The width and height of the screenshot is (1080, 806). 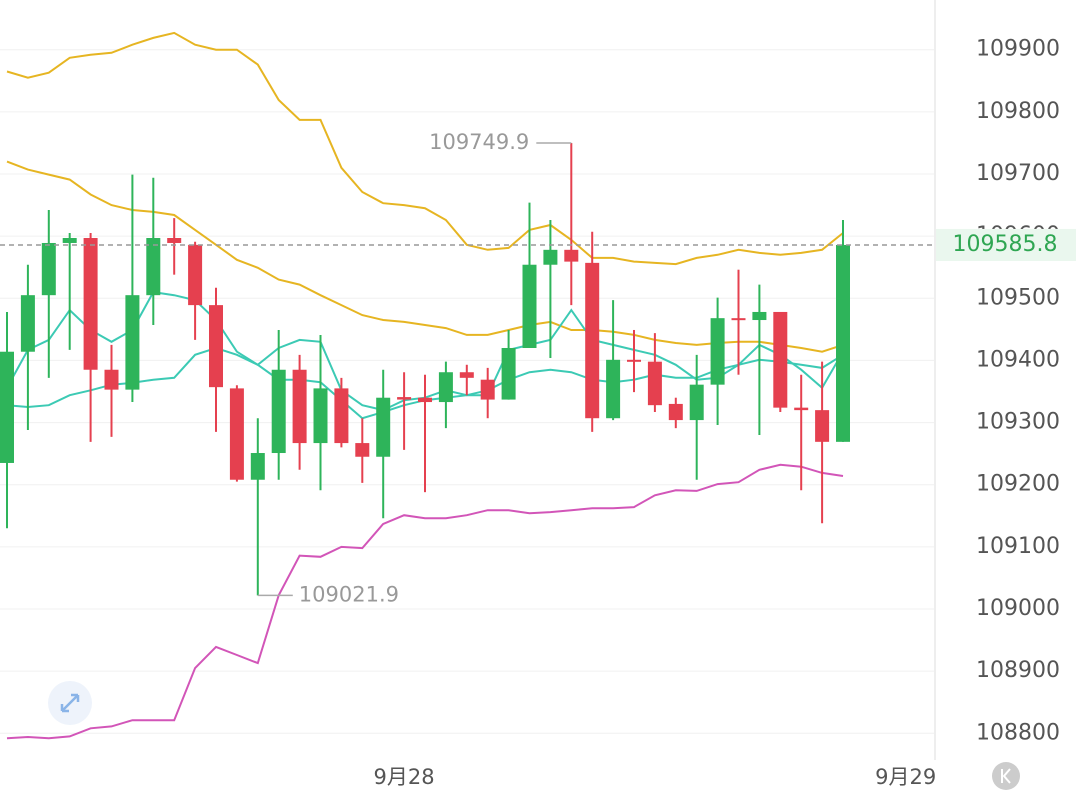 I want to click on y-tick-label: 108900, so click(x=1018, y=670).